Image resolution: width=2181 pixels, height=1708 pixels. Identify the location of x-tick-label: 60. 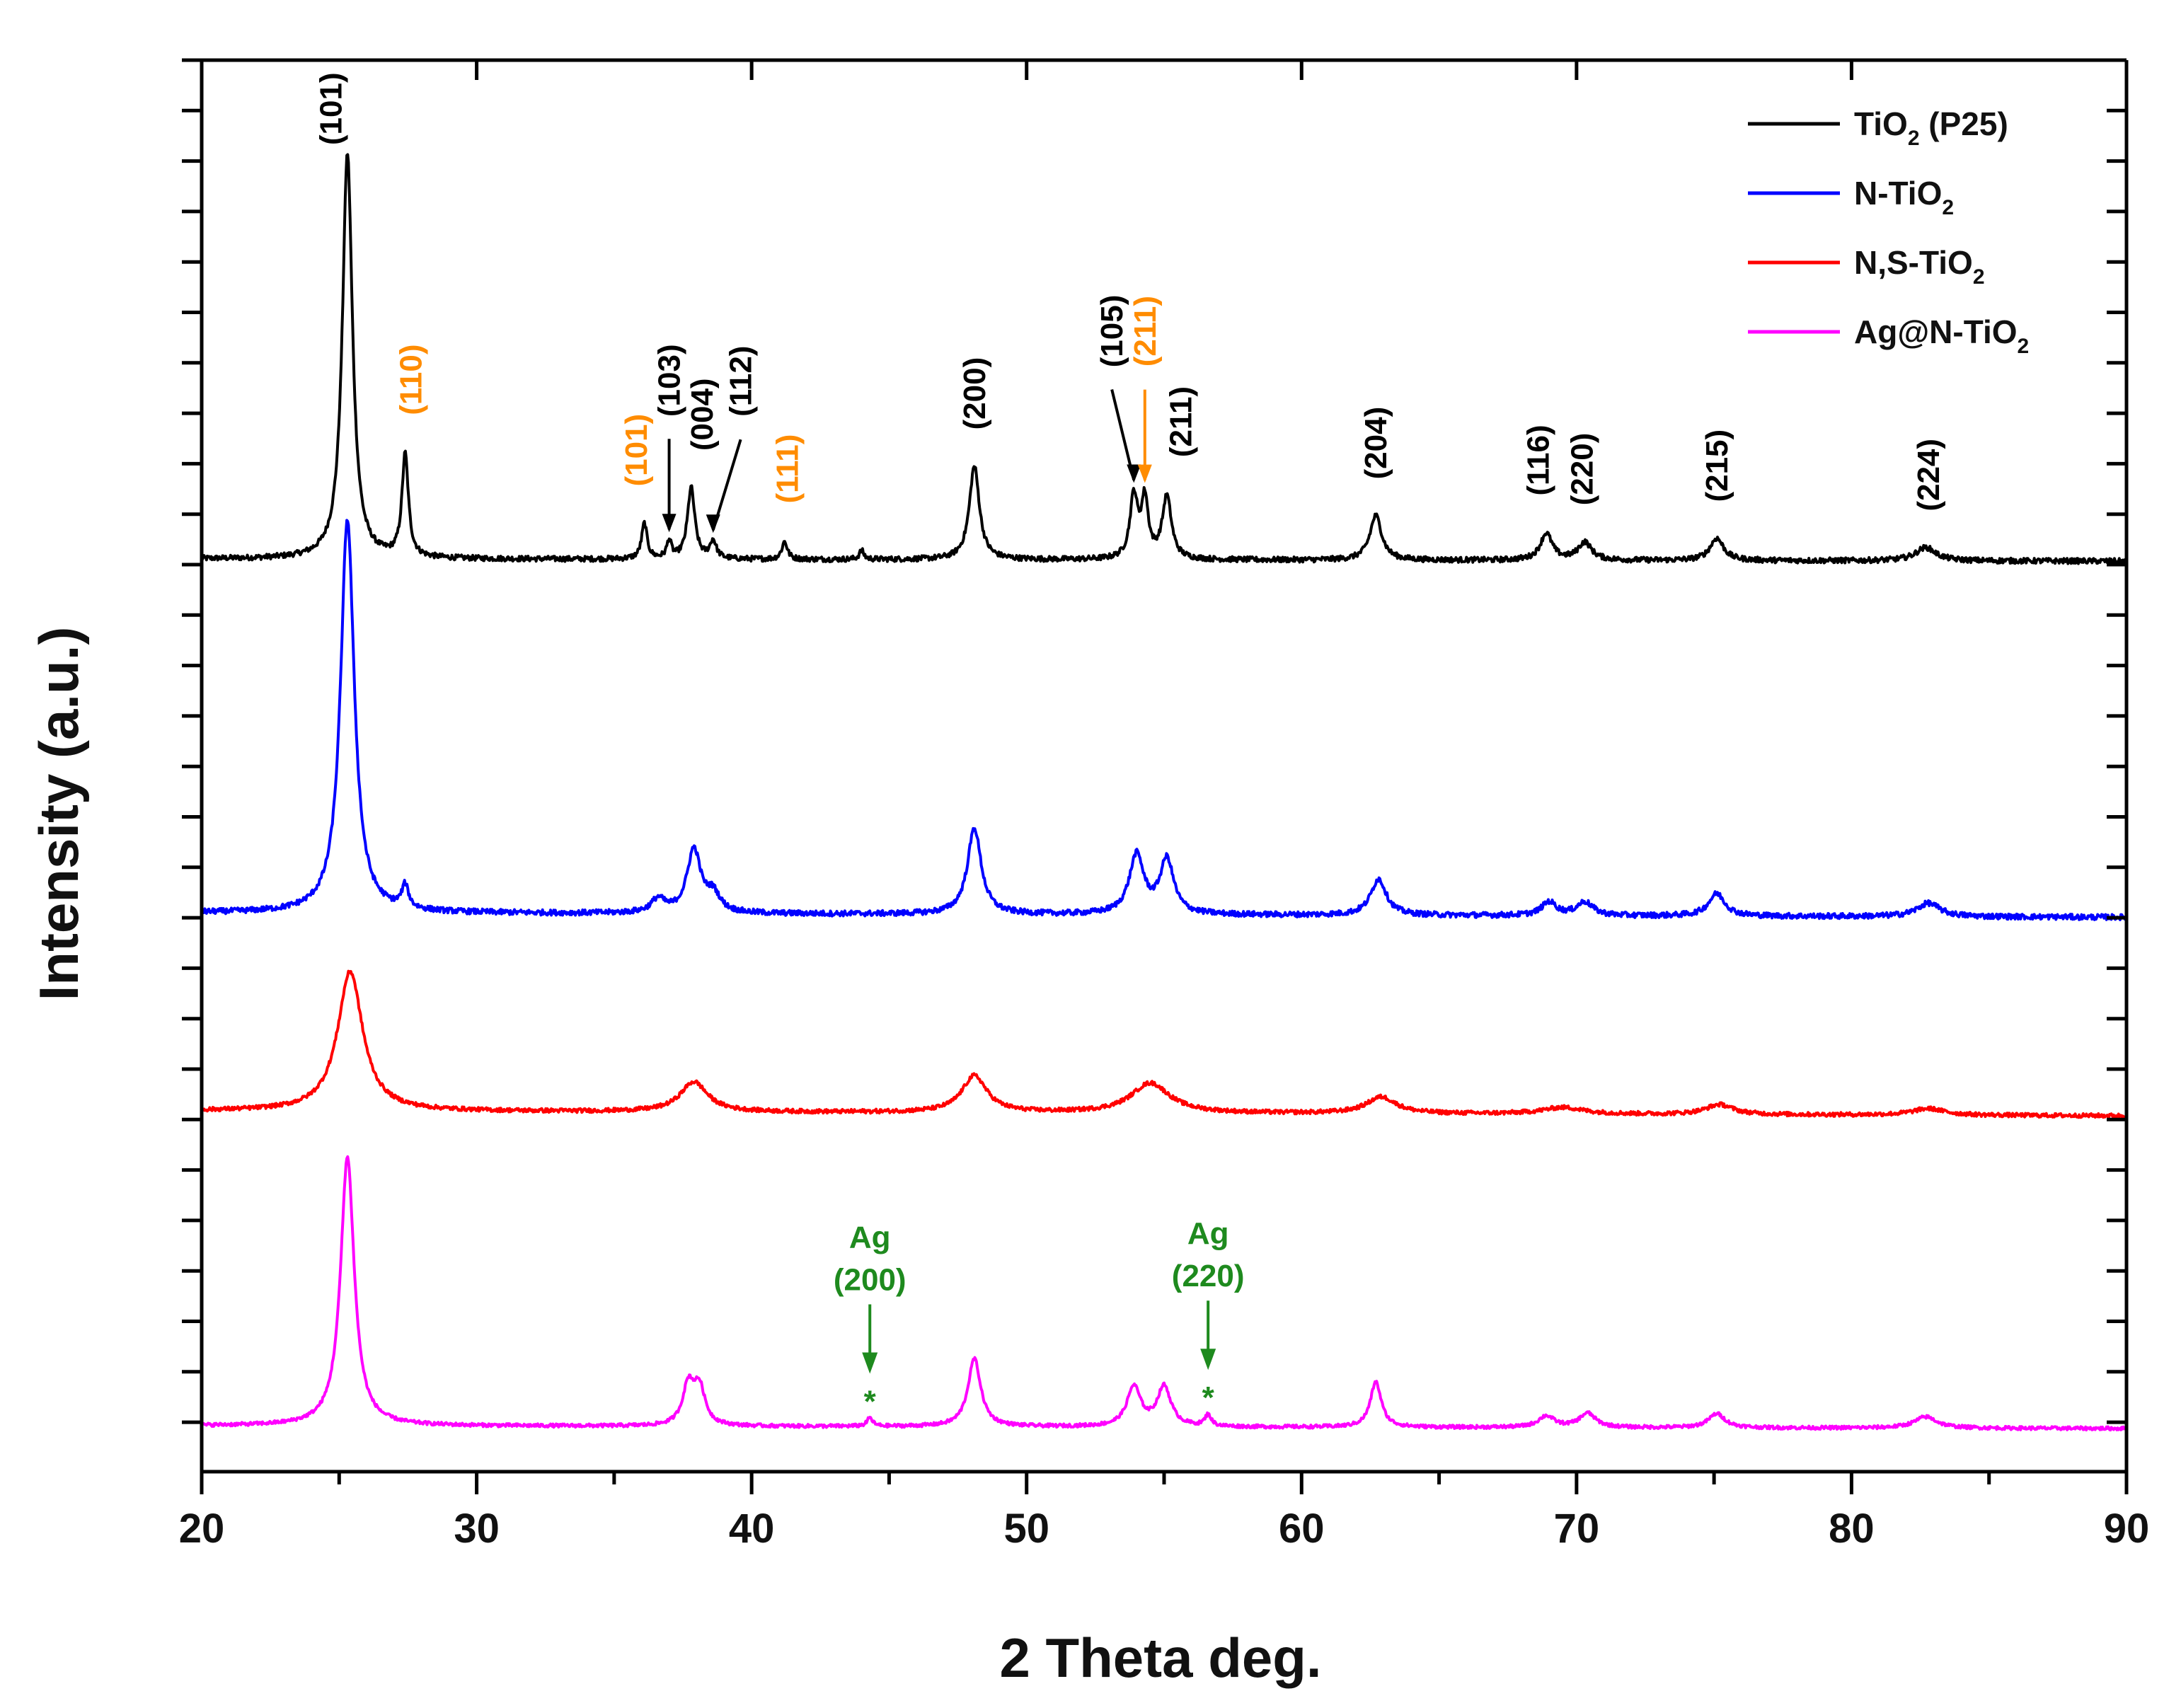
(1302, 1529).